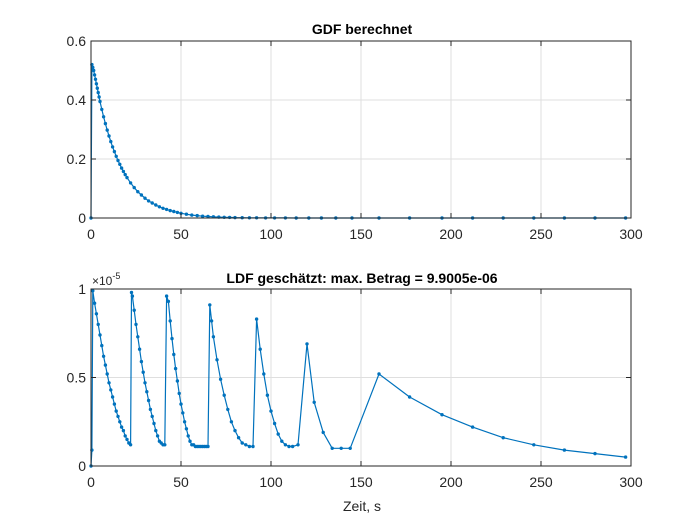  What do you see at coordinates (77, 378) in the screenshot?
I see `bottom-plot-y-tick-label: 0.5` at bounding box center [77, 378].